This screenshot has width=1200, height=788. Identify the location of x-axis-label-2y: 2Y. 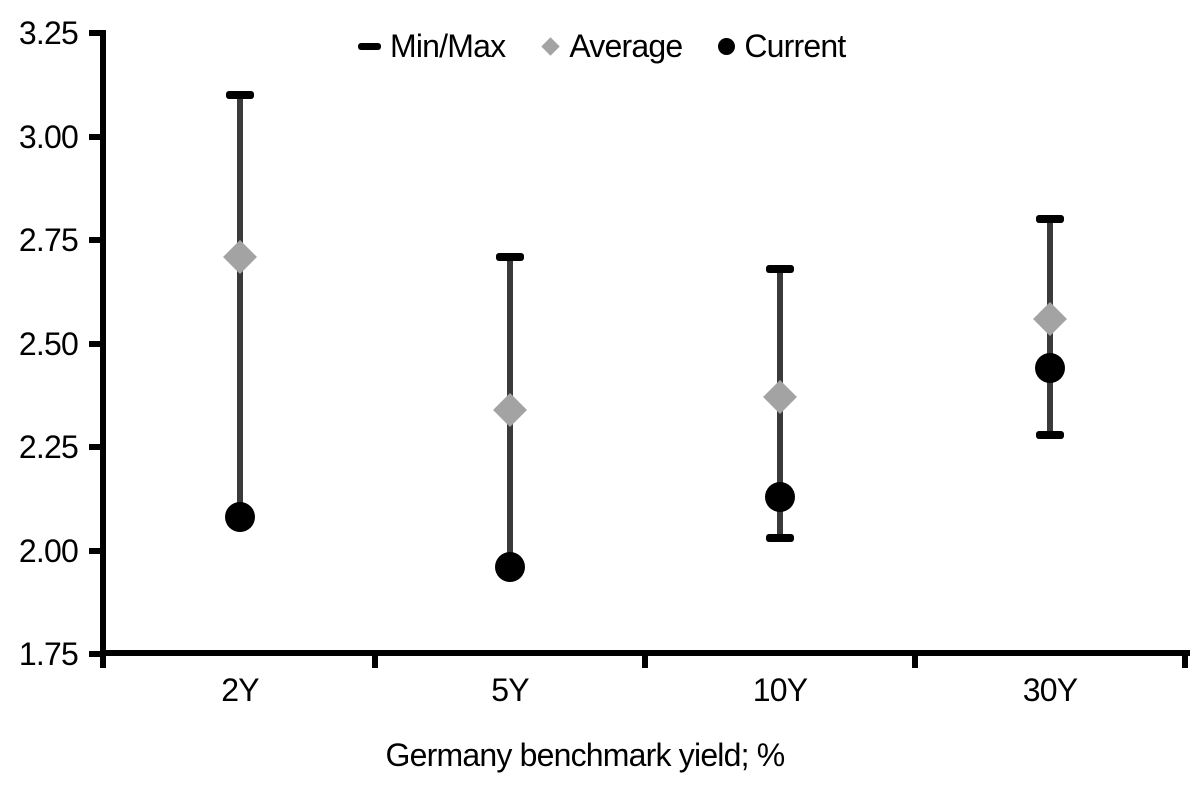
(240, 690).